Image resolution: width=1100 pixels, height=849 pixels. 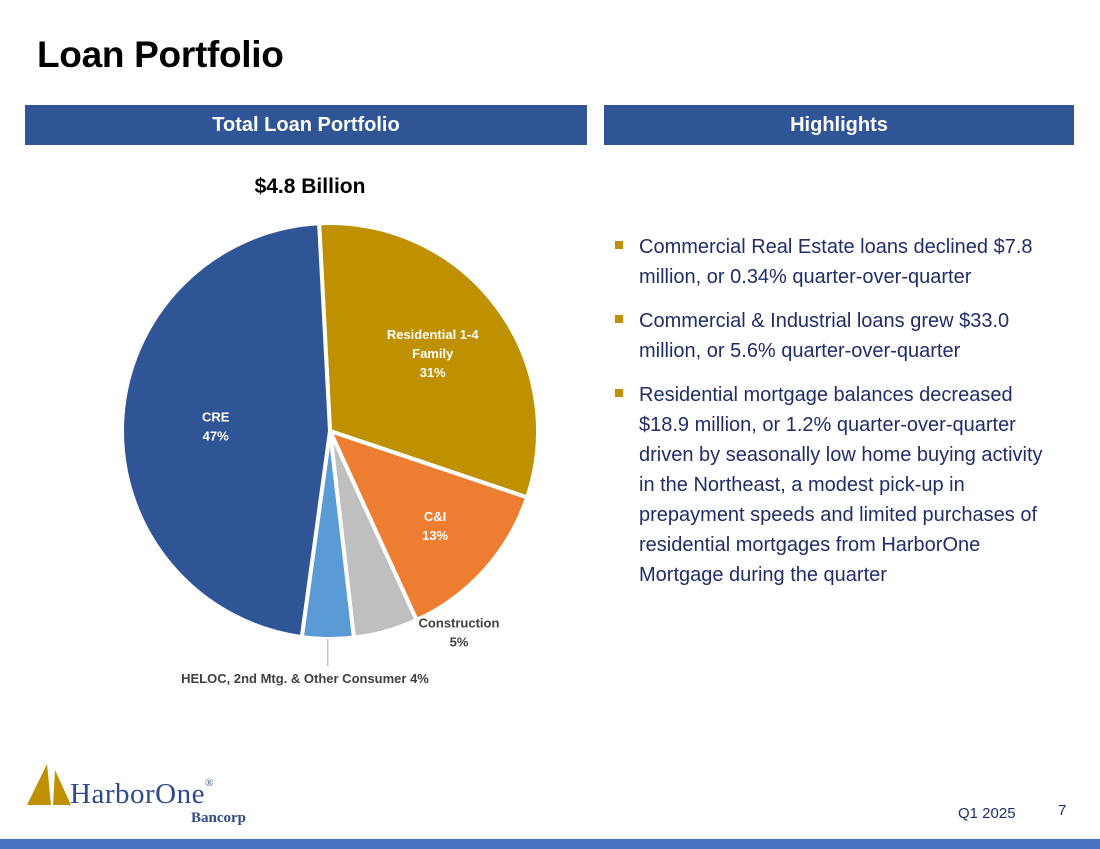 I want to click on pie-slice-label-line: HELOC, 2nd Mtg. & Other Consumer 4%, so click(x=305, y=678).